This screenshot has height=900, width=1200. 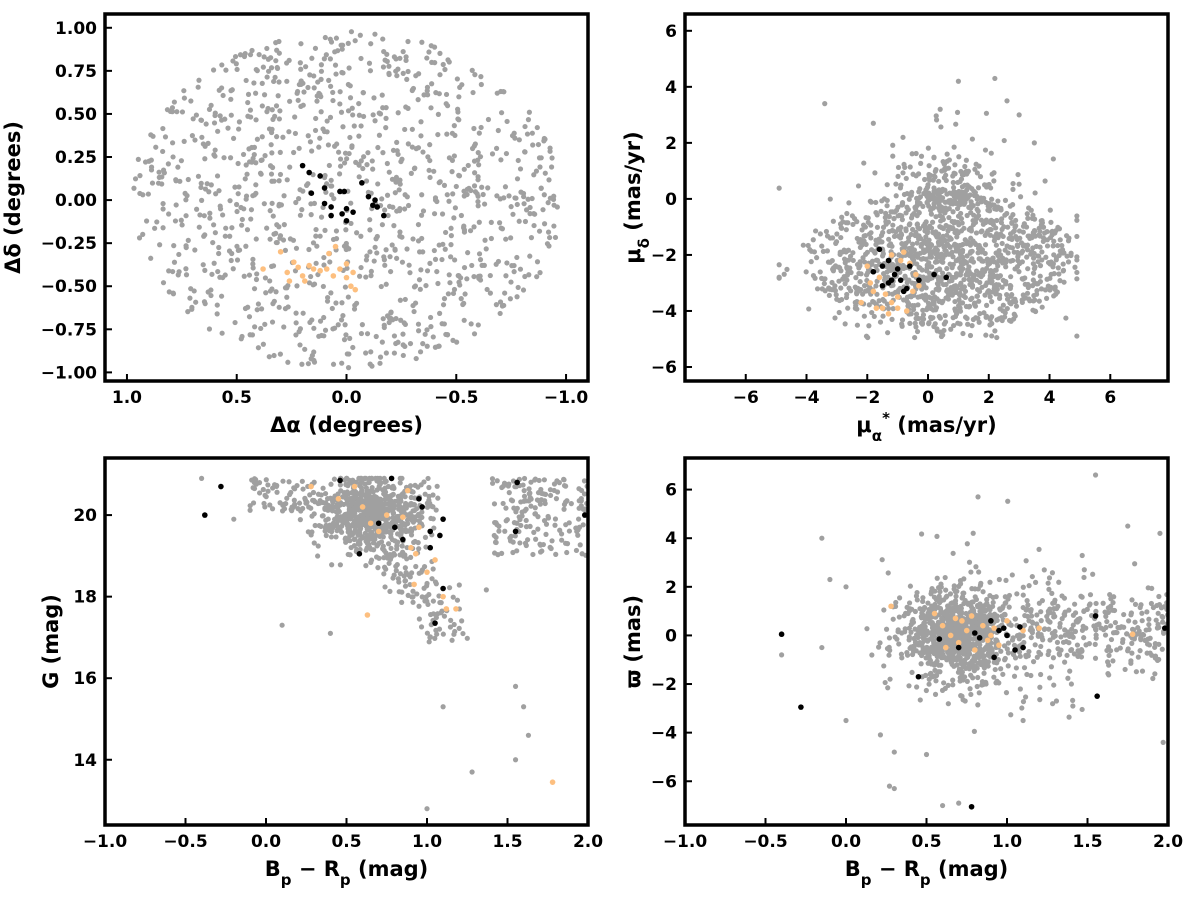 What do you see at coordinates (1050, 398) in the screenshot?
I see `x-tick-label: 4` at bounding box center [1050, 398].